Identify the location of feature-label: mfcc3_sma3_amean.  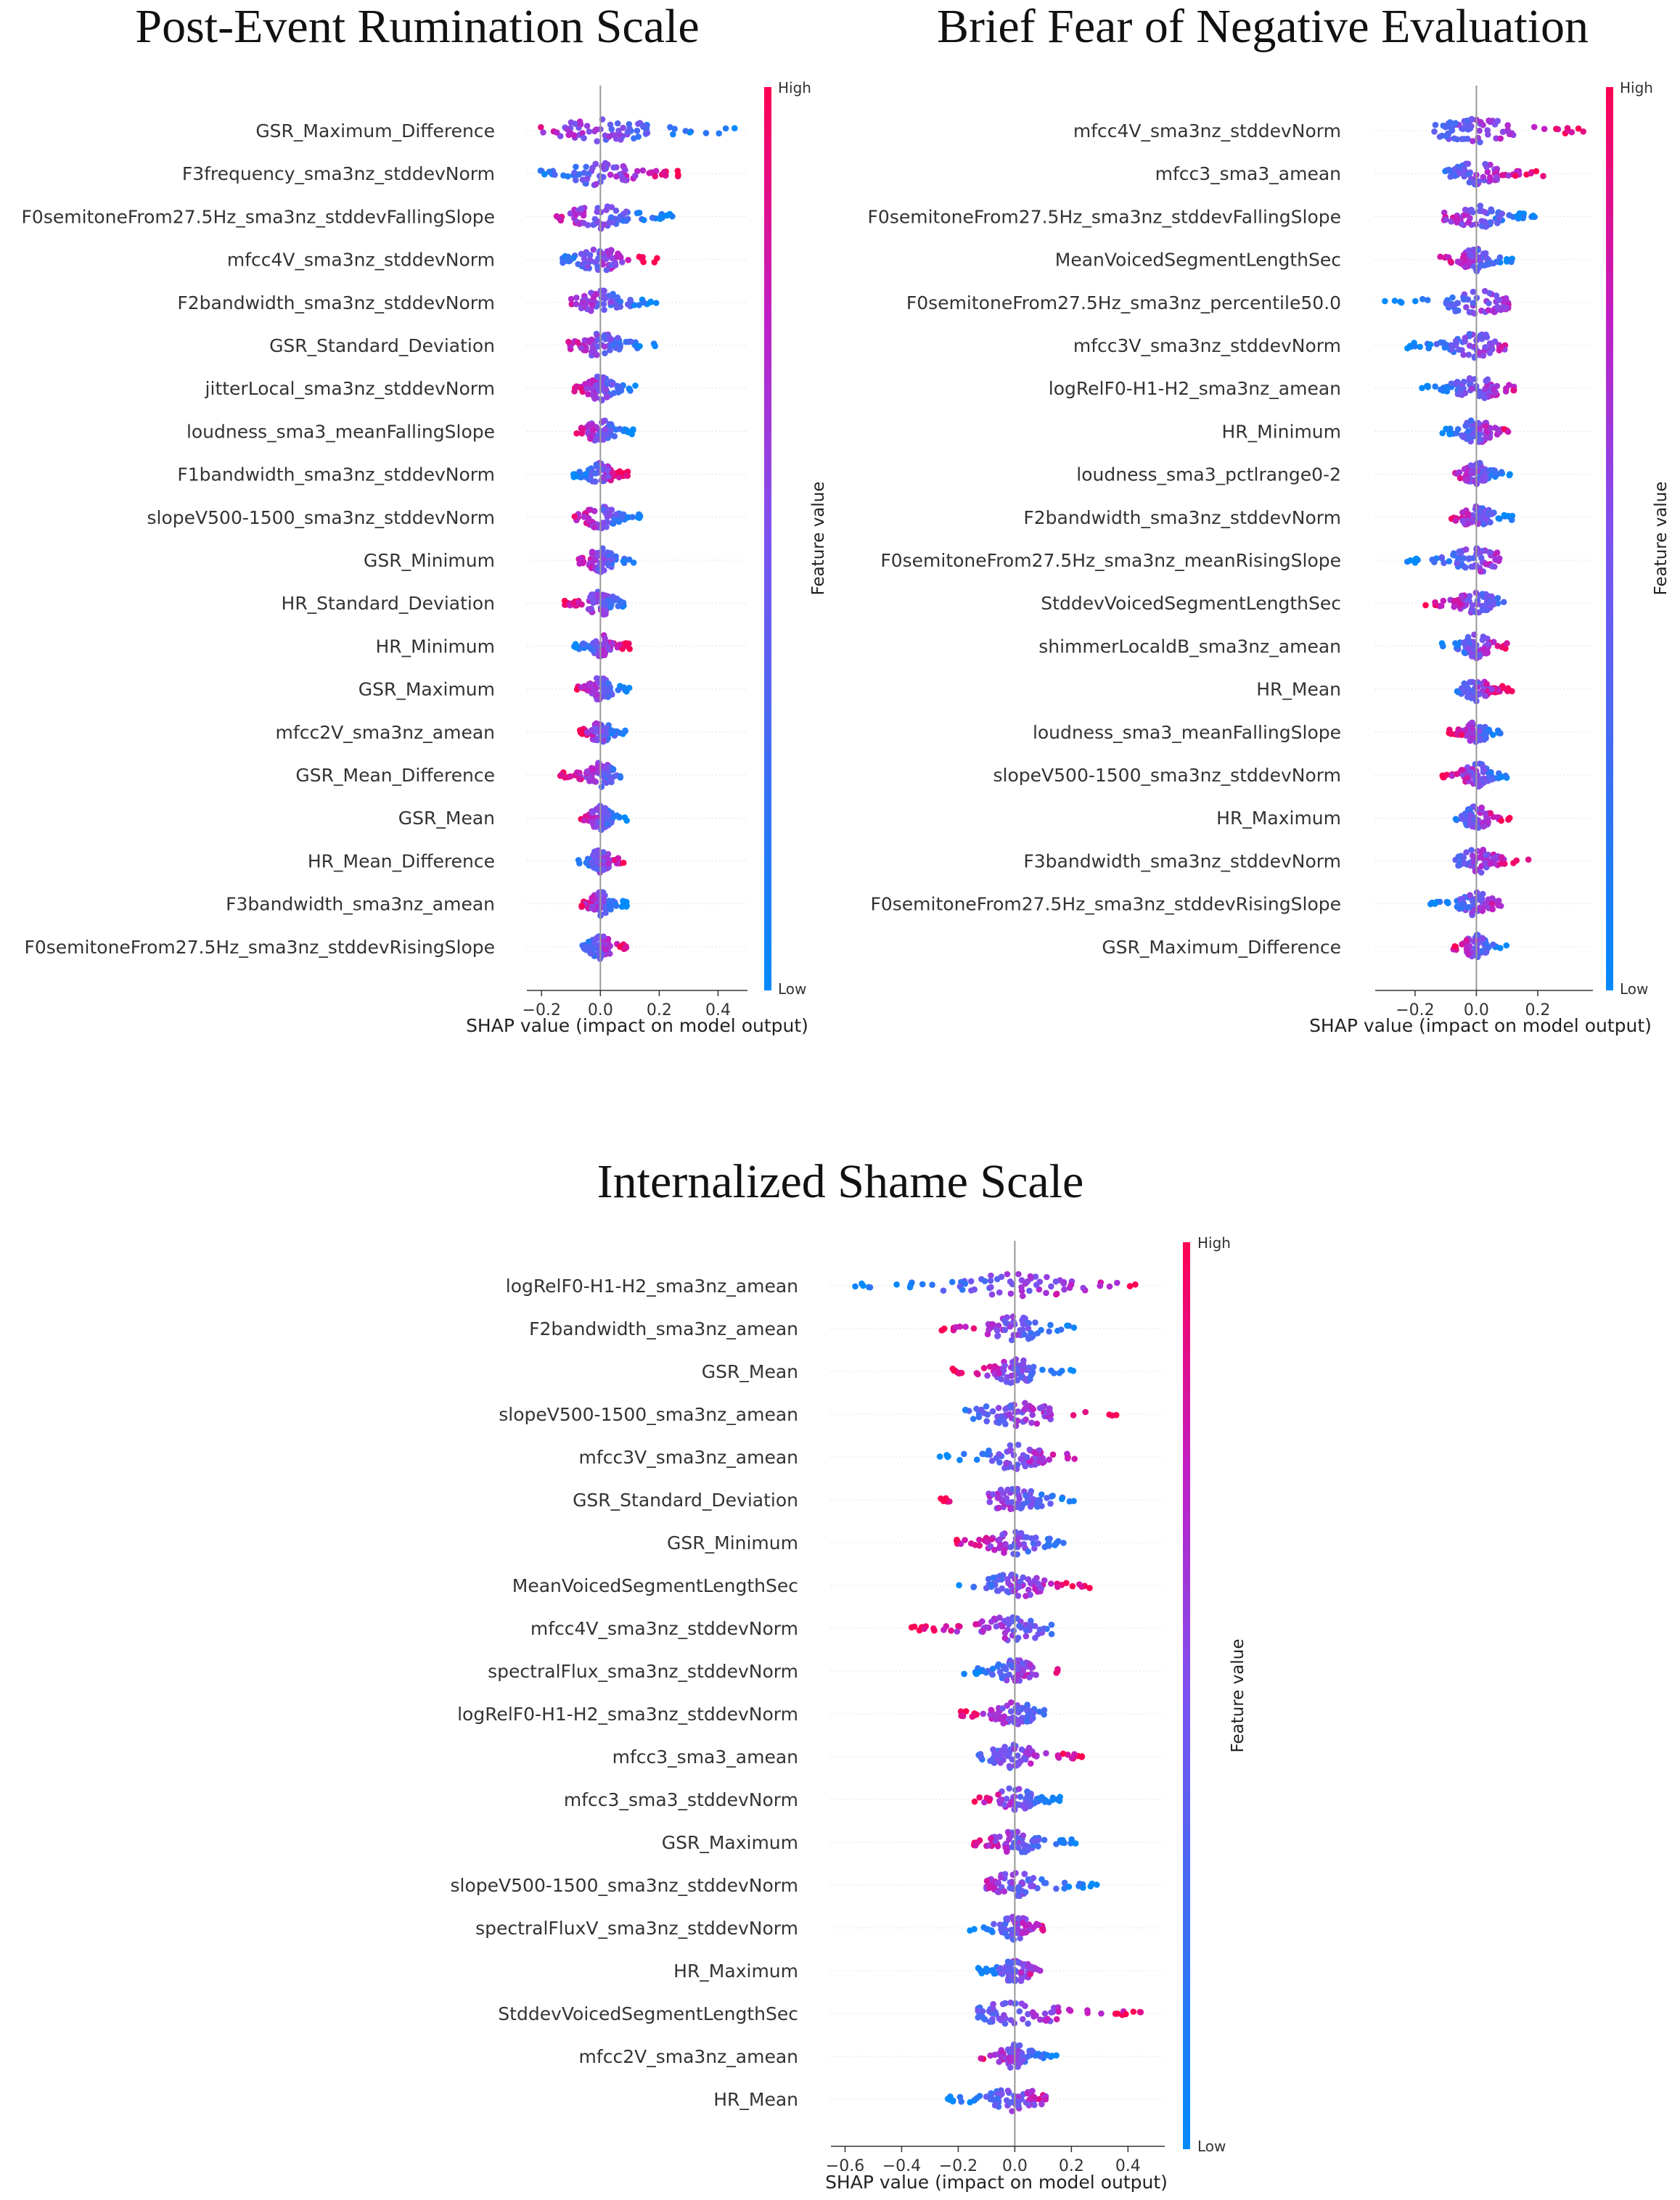
(705, 1757).